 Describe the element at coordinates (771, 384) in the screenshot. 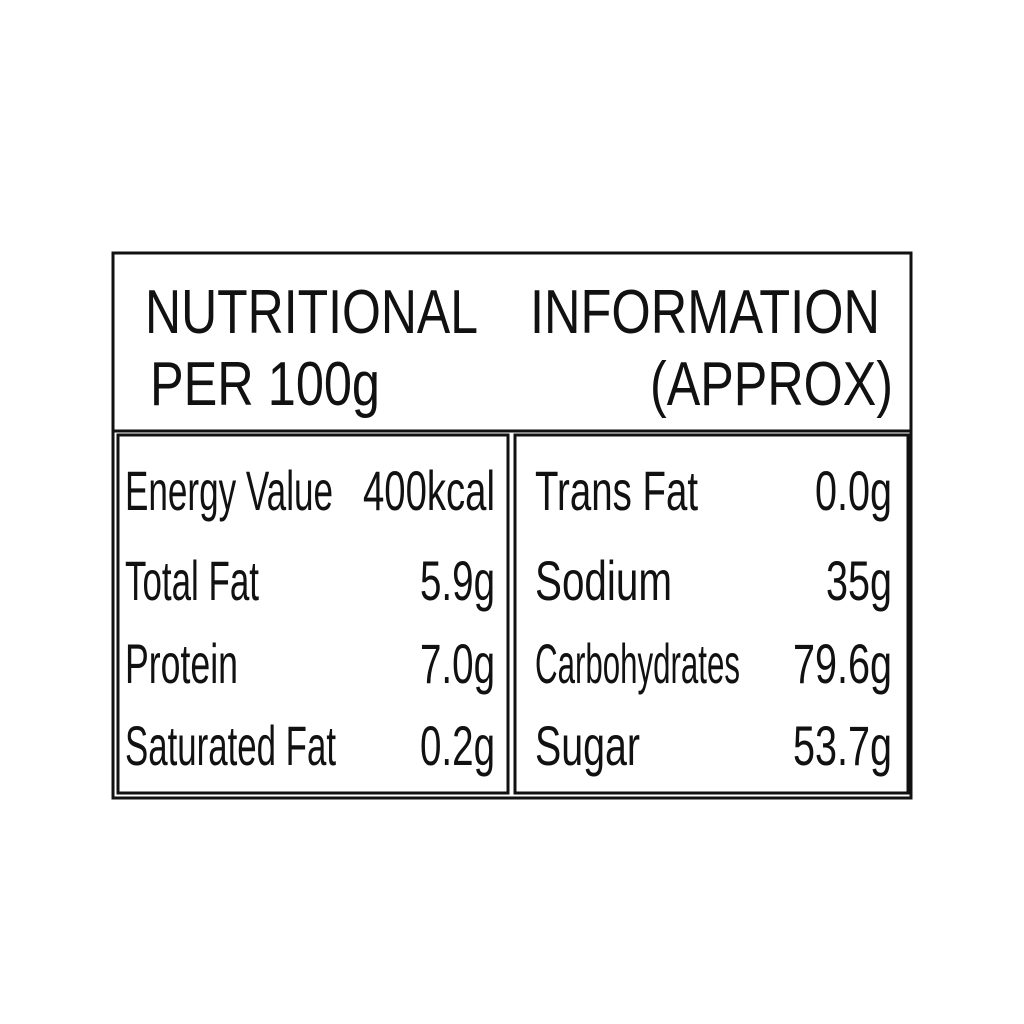

I see `header-text: (APPROX)` at that location.